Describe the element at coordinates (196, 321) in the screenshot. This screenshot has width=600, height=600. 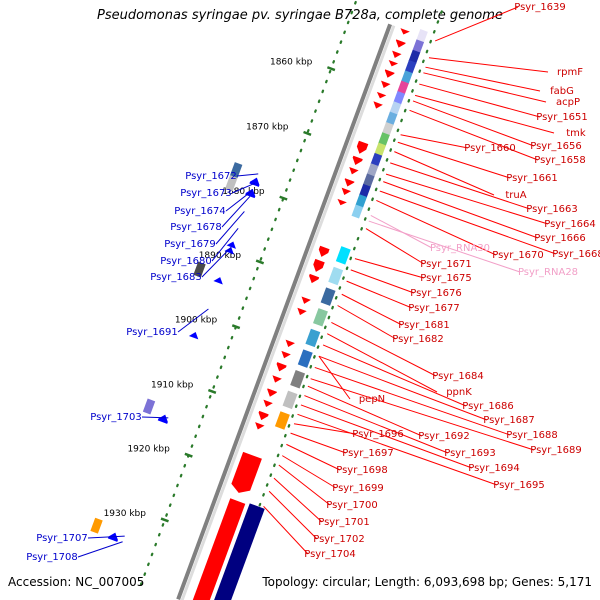
I see `scale-tick-label: 1900 kbp` at that location.